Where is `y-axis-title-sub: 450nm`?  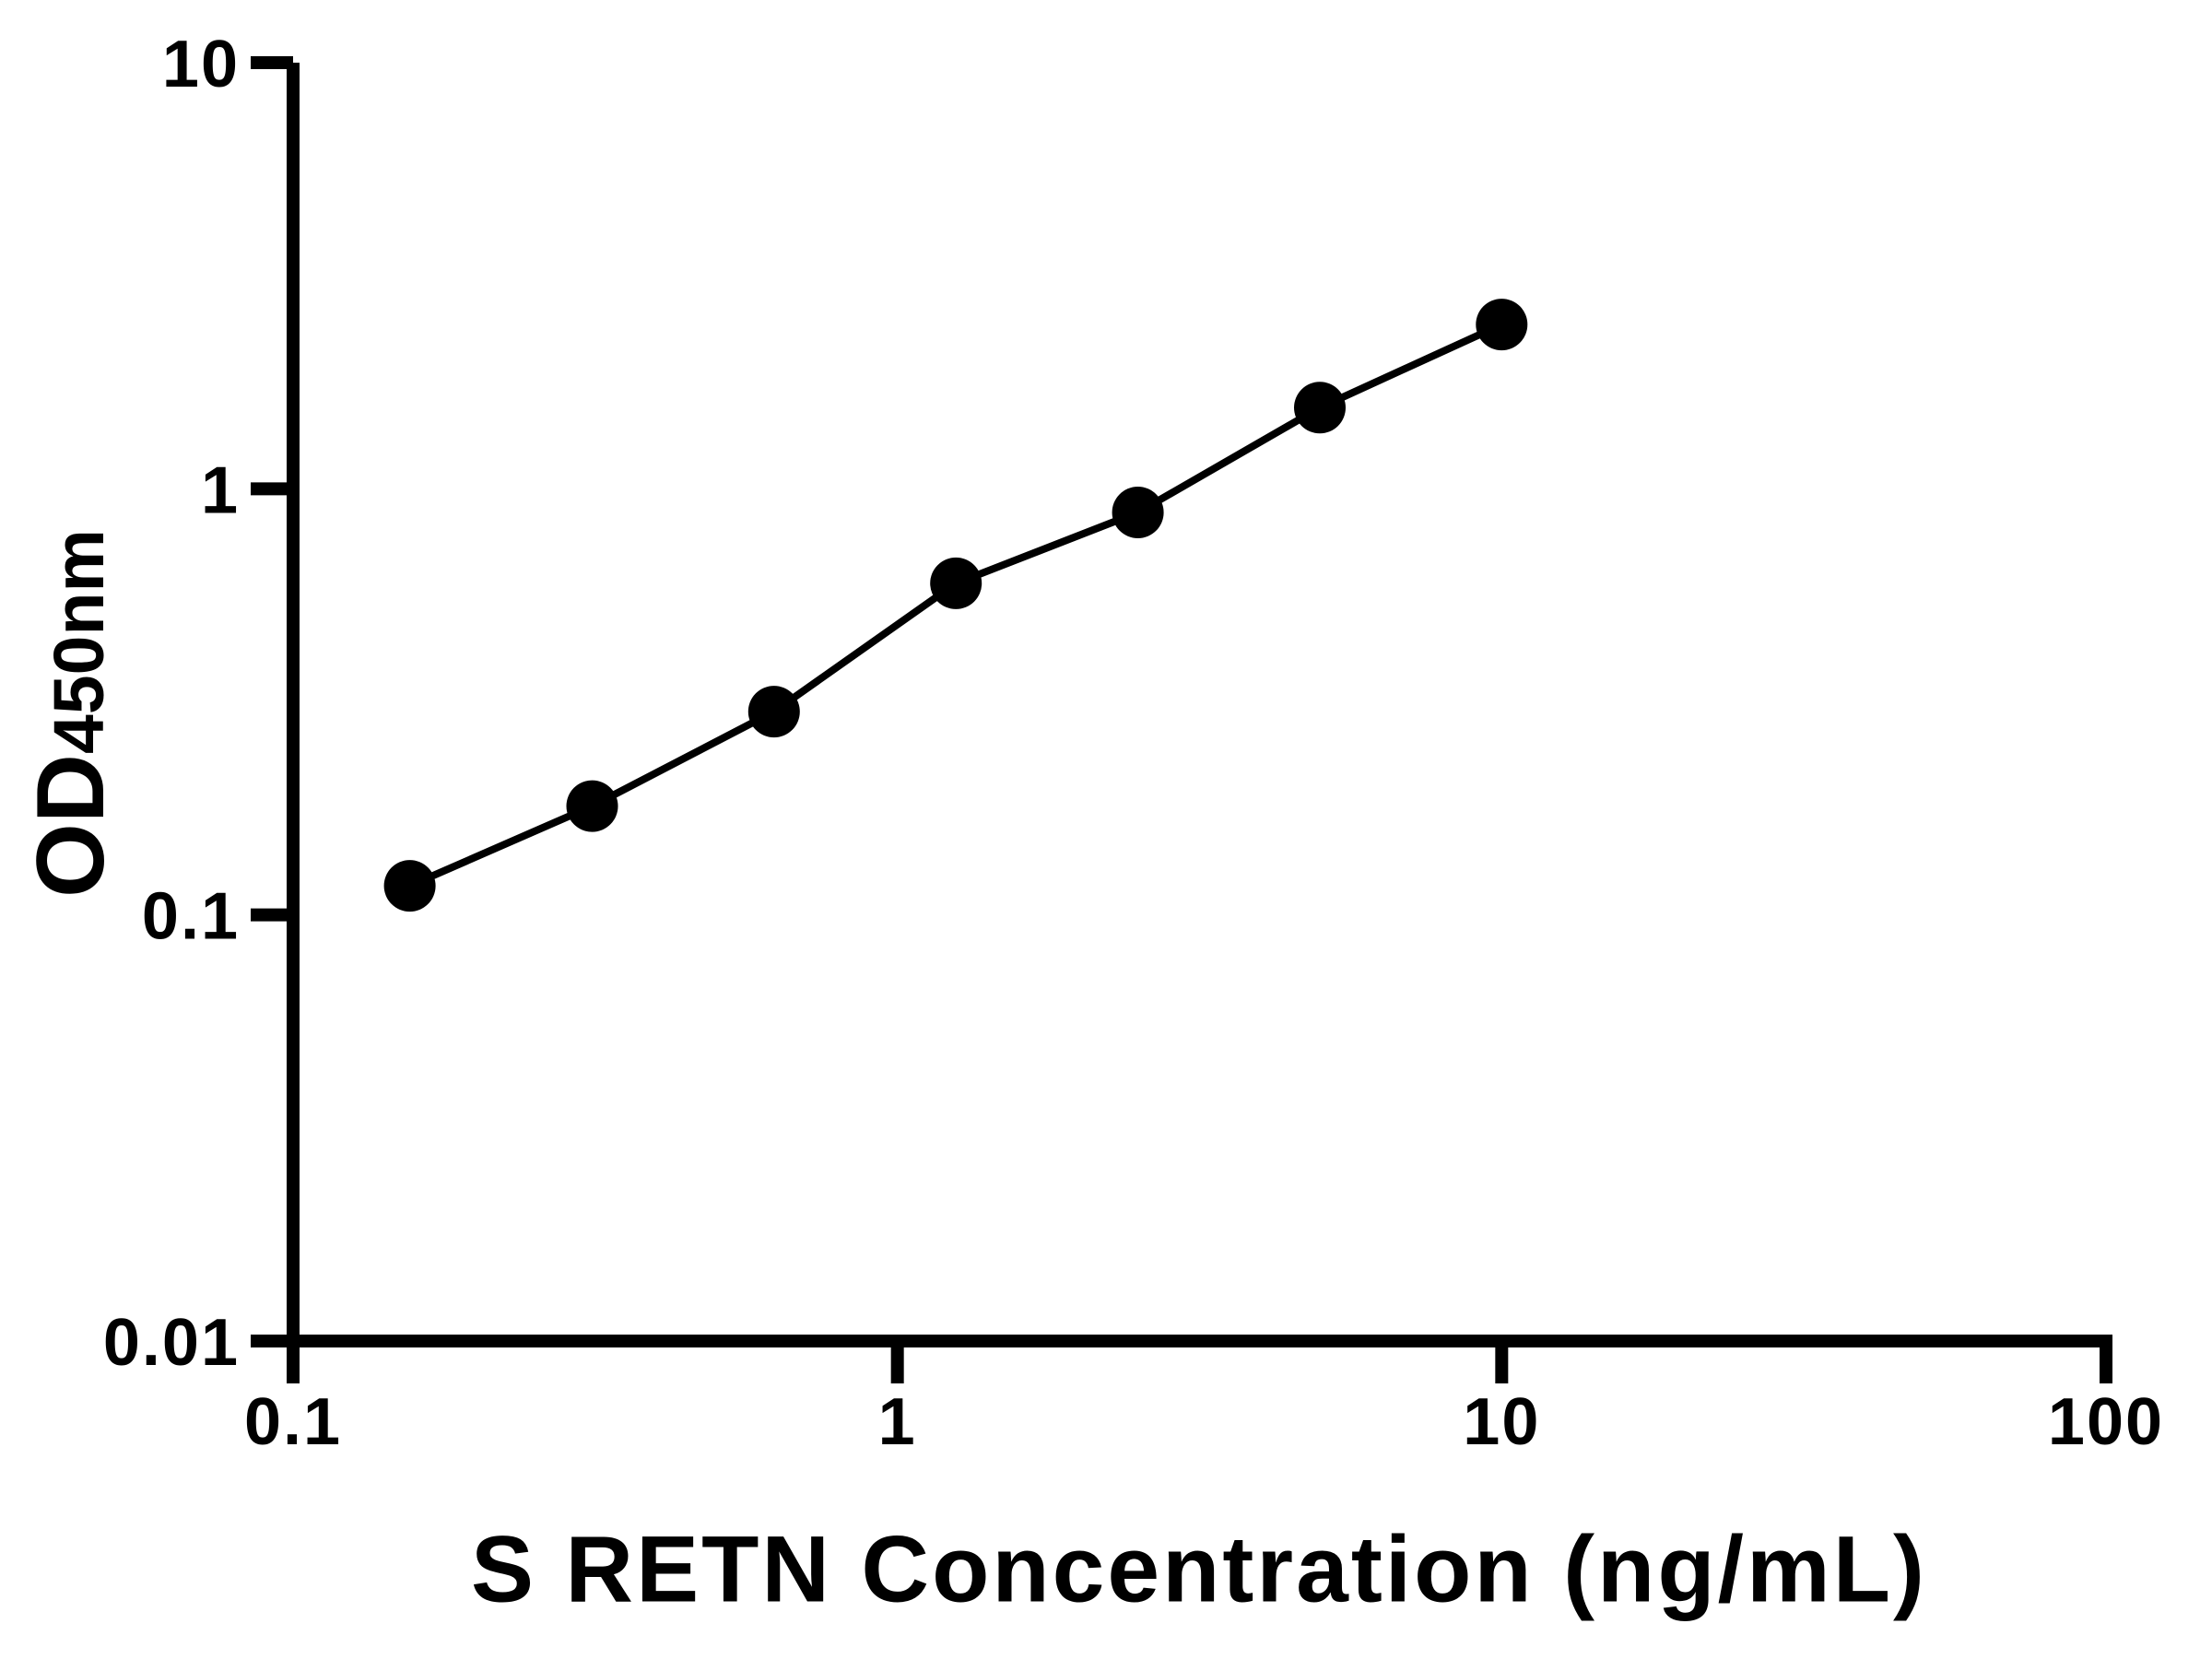 y-axis-title-sub: 450nm is located at coordinates (79, 641).